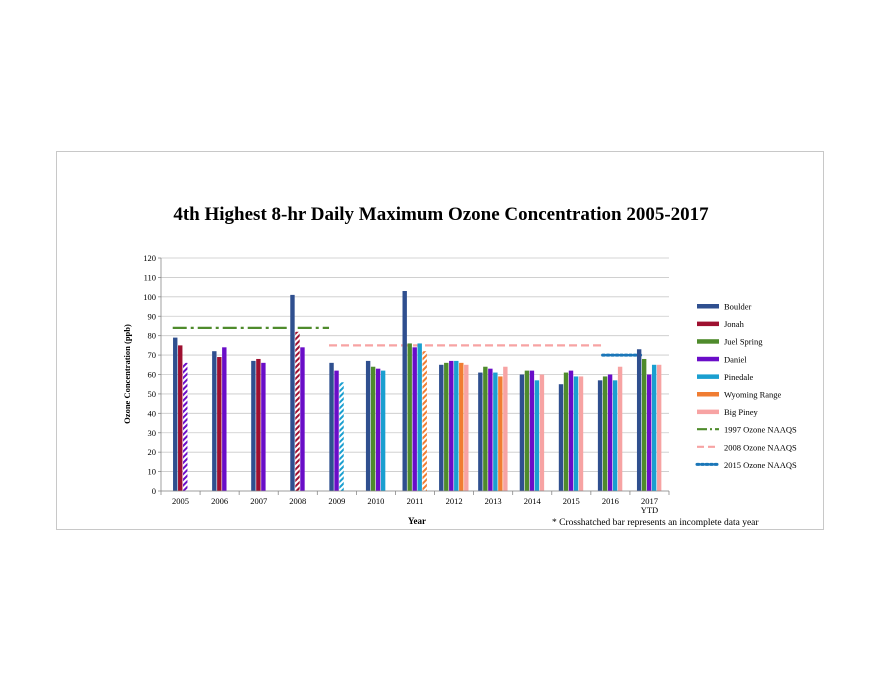 This screenshot has height=680, width=880. I want to click on x-tick-label: 2006, so click(219, 501).